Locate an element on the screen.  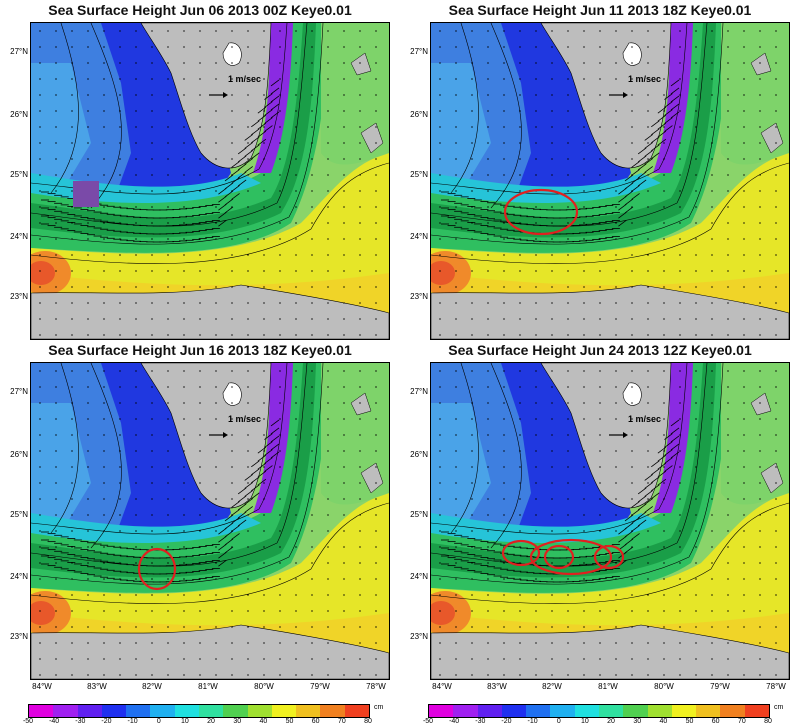
colorbar-tick: -50 is located at coordinates (28, 721).